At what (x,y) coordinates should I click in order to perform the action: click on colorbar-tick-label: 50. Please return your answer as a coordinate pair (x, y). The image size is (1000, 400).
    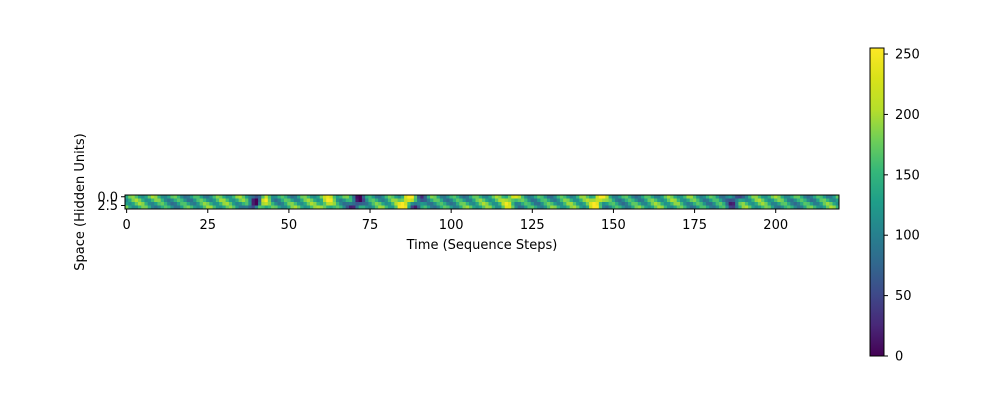
    Looking at the image, I should click on (903, 296).